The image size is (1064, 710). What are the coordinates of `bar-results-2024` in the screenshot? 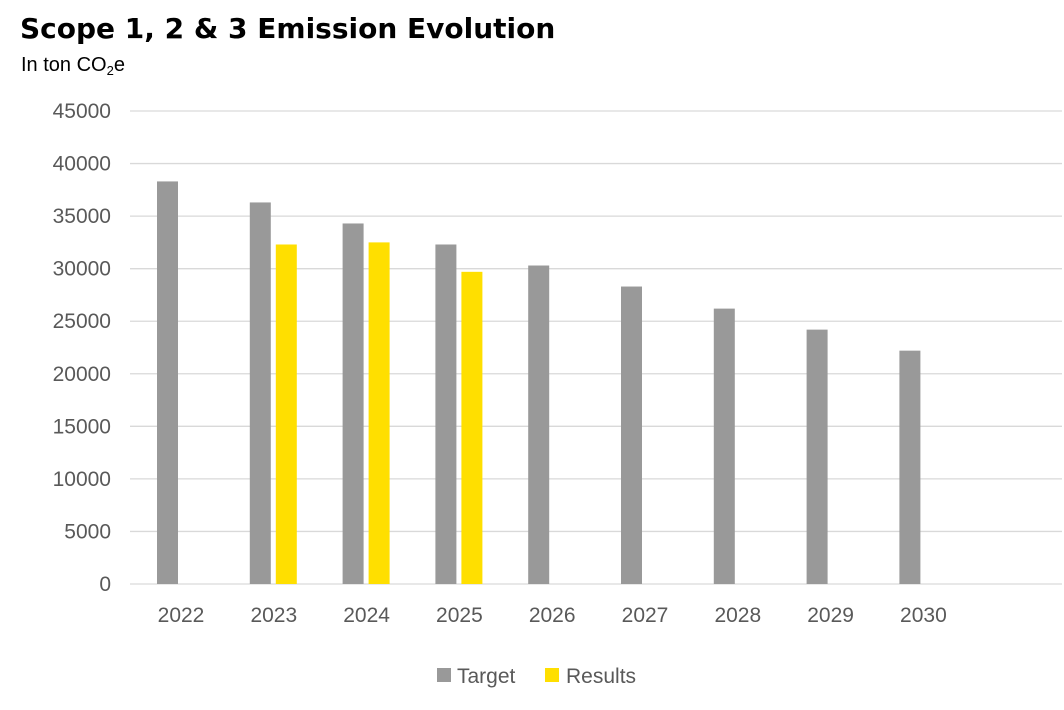 It's located at (379, 413).